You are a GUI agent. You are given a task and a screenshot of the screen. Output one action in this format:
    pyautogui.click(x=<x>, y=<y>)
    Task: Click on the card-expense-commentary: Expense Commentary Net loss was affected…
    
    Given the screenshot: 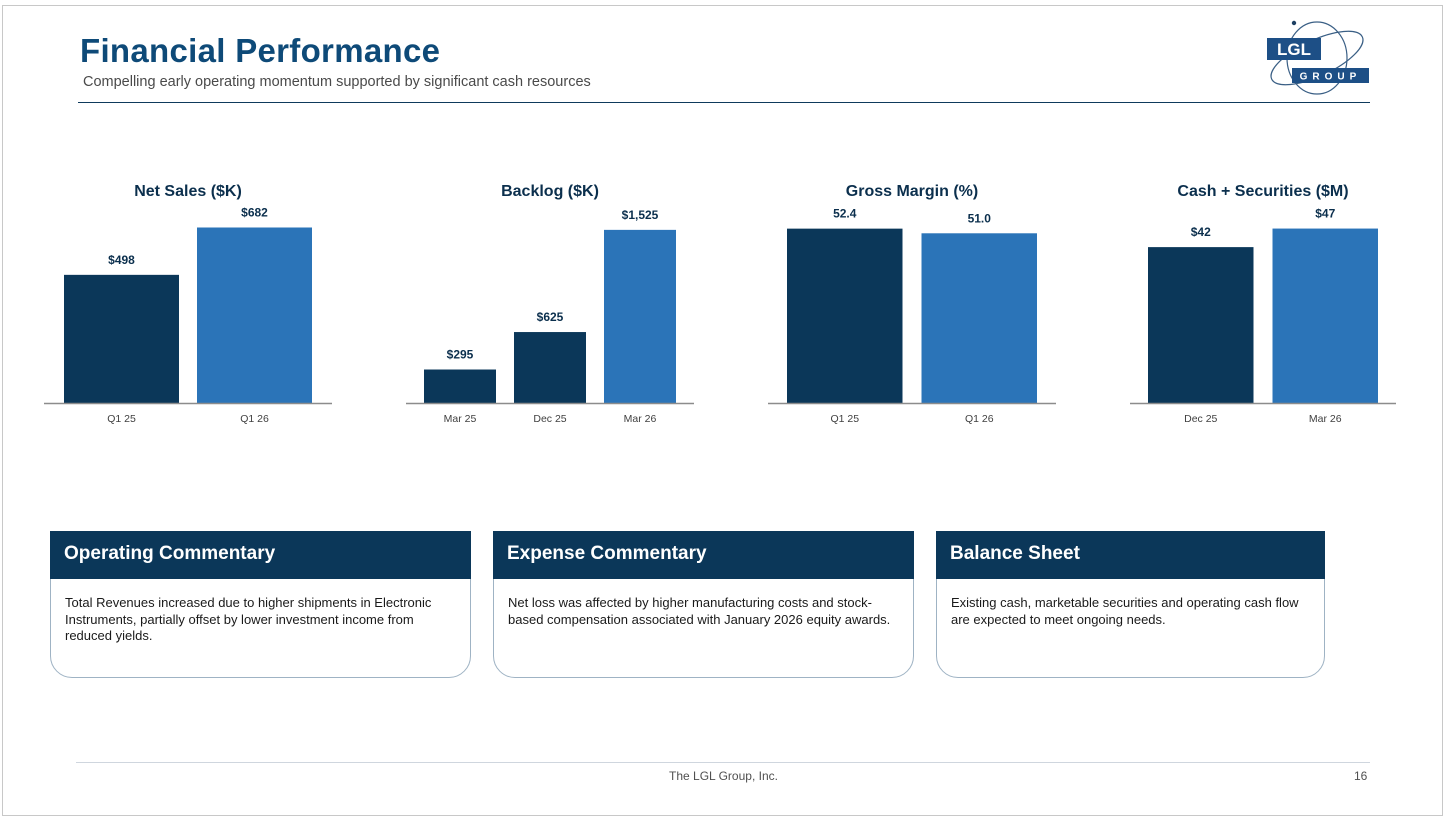 What is the action you would take?
    pyautogui.click(x=703, y=604)
    